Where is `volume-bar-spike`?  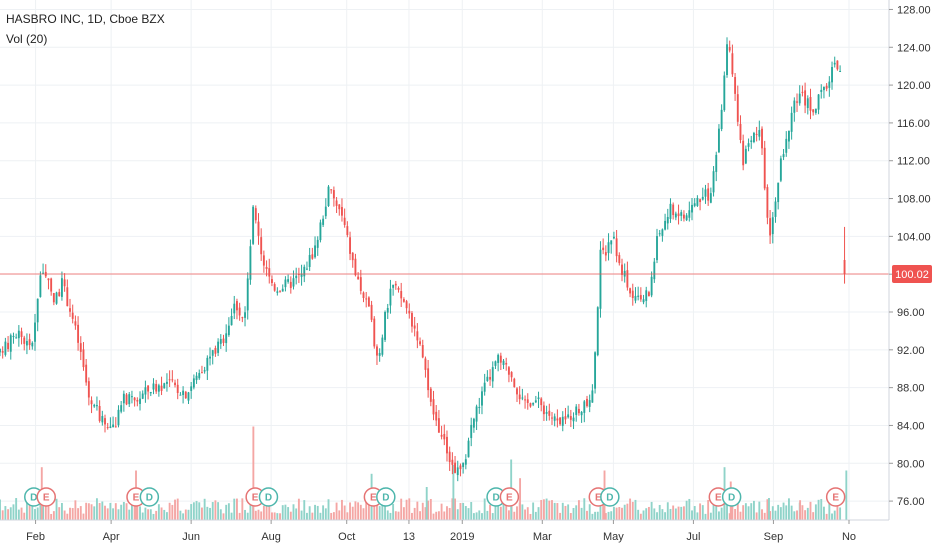 volume-bar-spike is located at coordinates (426, 503).